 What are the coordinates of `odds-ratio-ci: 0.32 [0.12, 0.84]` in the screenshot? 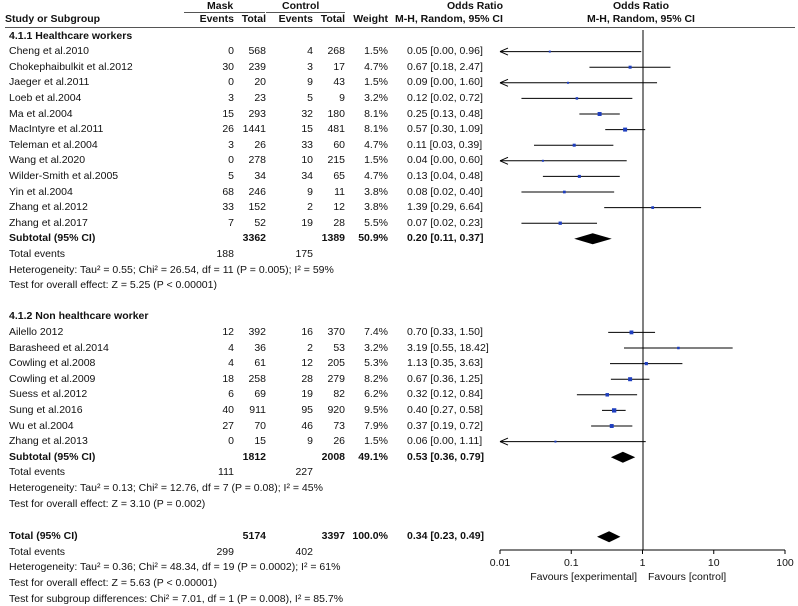 It's located at (445, 394).